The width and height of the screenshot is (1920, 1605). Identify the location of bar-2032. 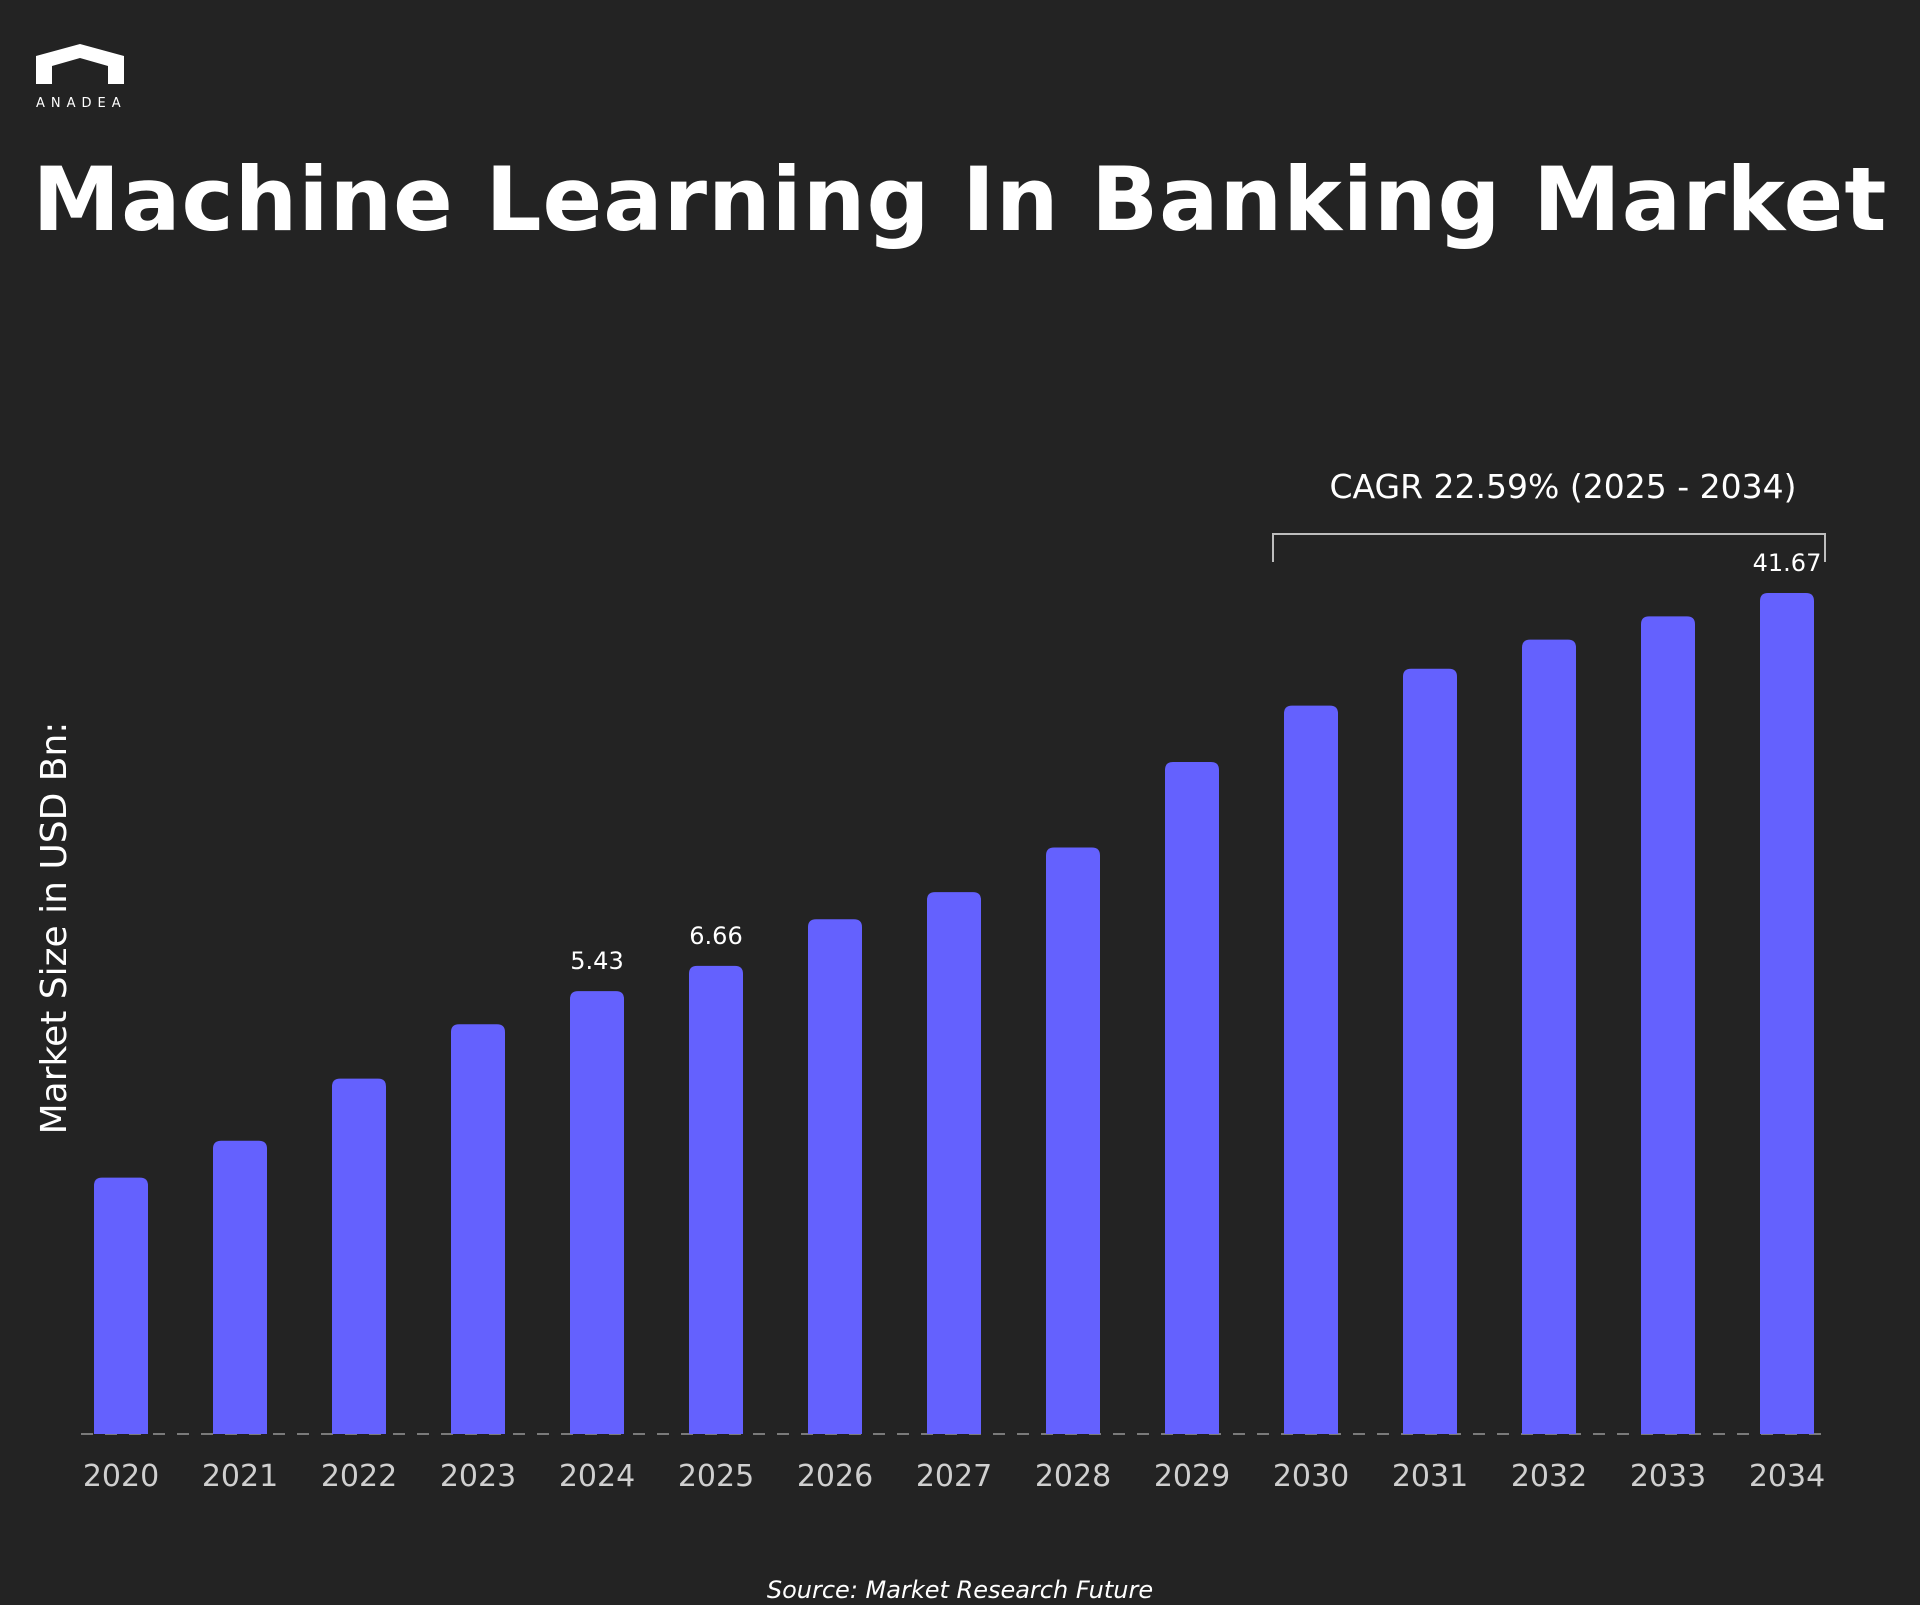
(1549, 1036).